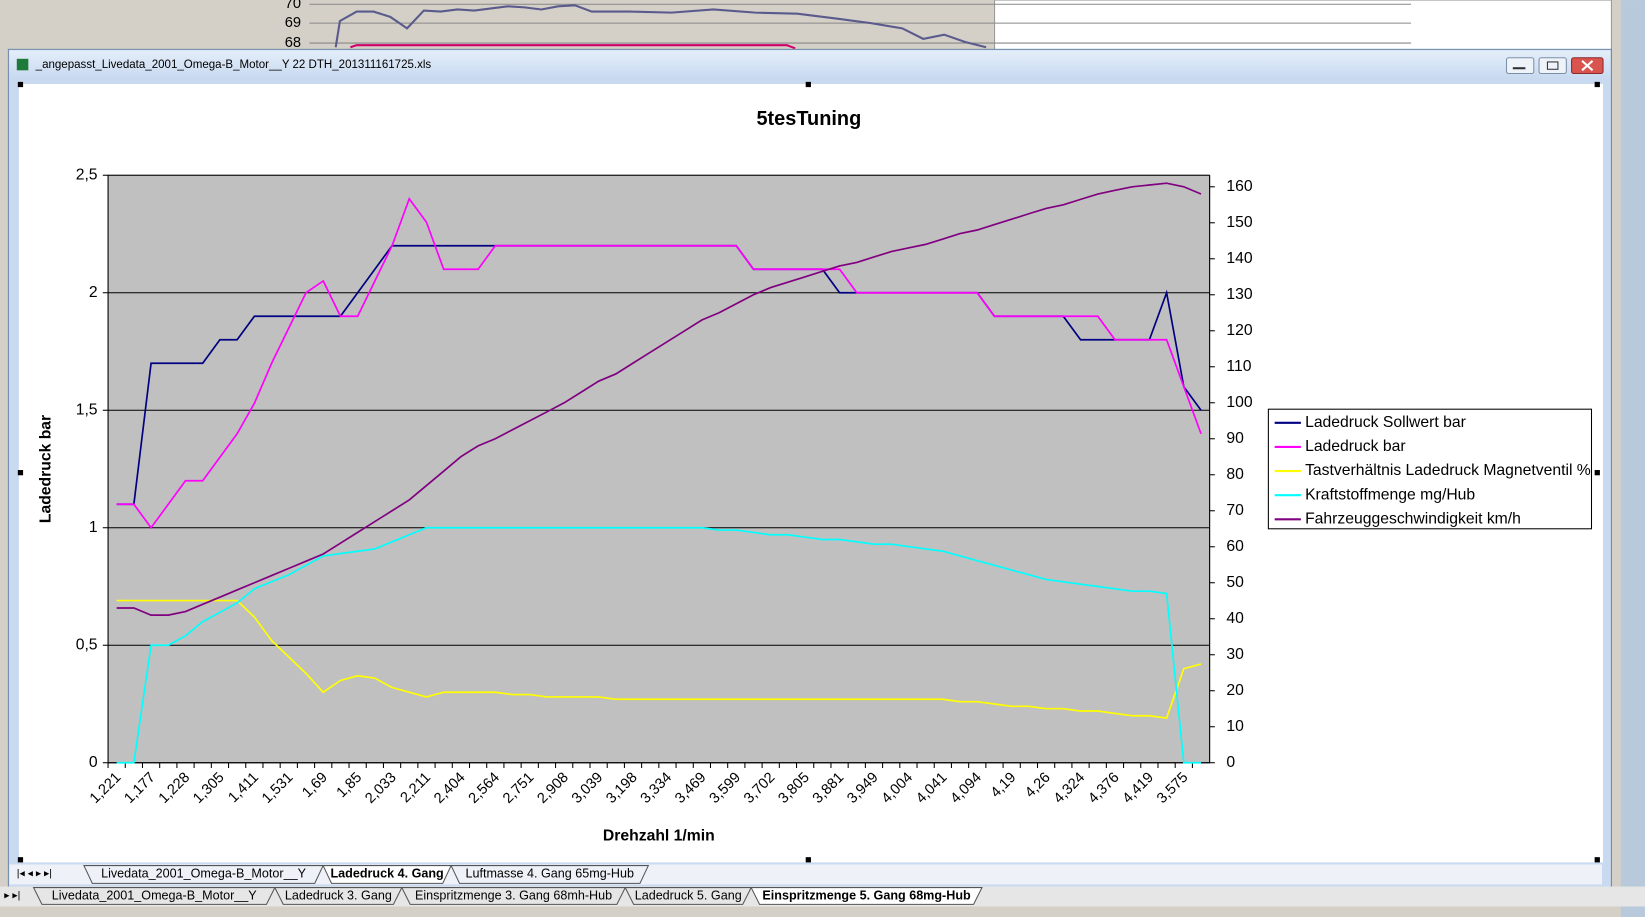 The image size is (1645, 917). I want to click on y2-tick-label: 70, so click(1235, 510).